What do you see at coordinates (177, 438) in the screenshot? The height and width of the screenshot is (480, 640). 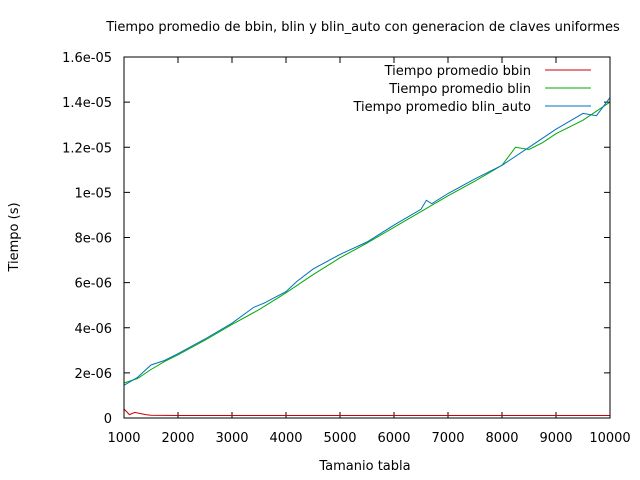 I see `x-tick-label: 2000` at bounding box center [177, 438].